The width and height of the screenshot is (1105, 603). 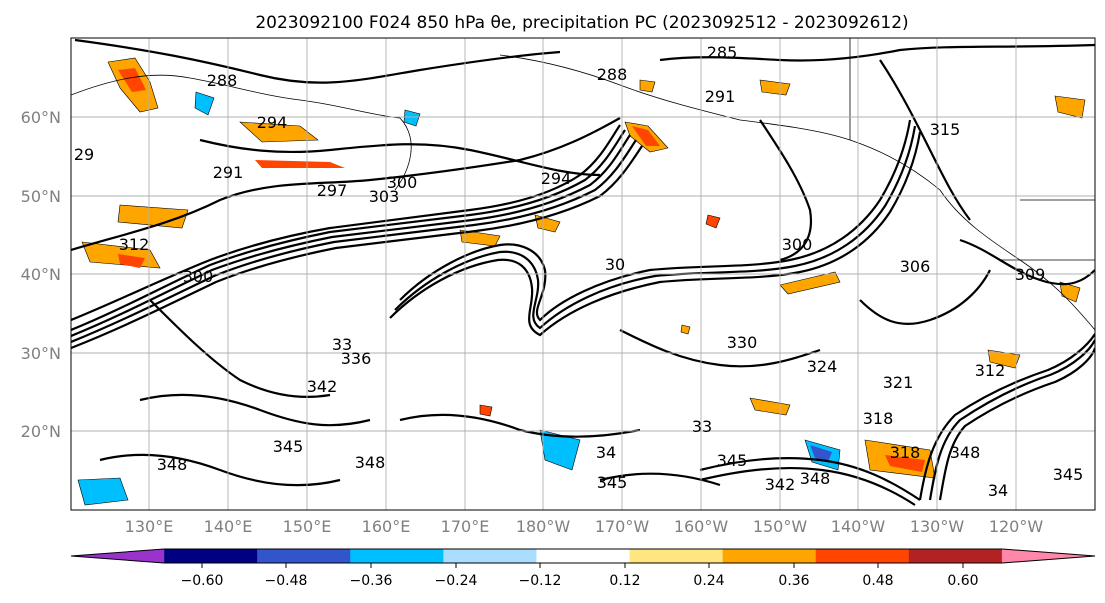 I want to click on lat-tick-label: 20°N, so click(x=41, y=431).